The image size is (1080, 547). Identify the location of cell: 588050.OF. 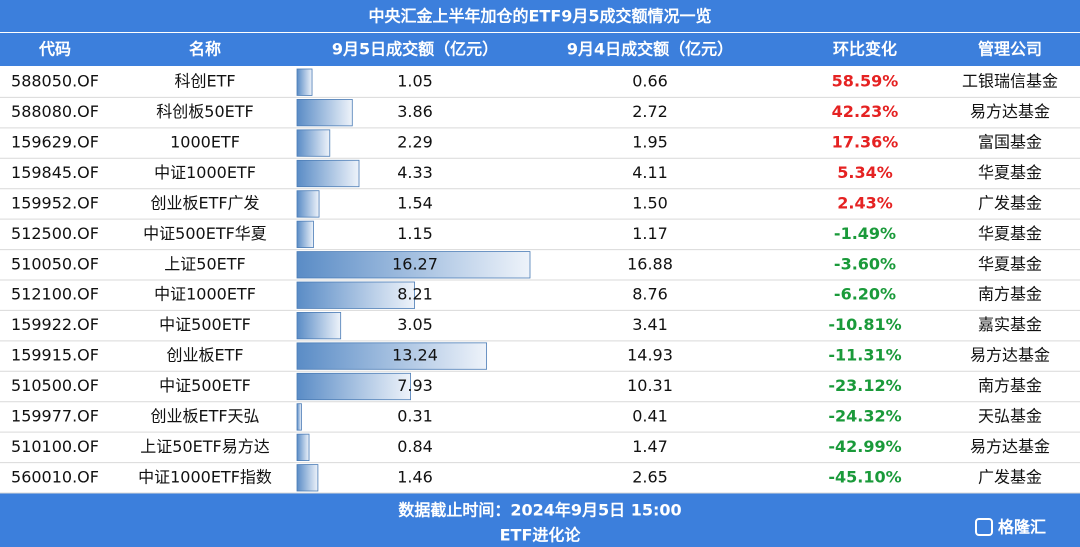
(55, 81).